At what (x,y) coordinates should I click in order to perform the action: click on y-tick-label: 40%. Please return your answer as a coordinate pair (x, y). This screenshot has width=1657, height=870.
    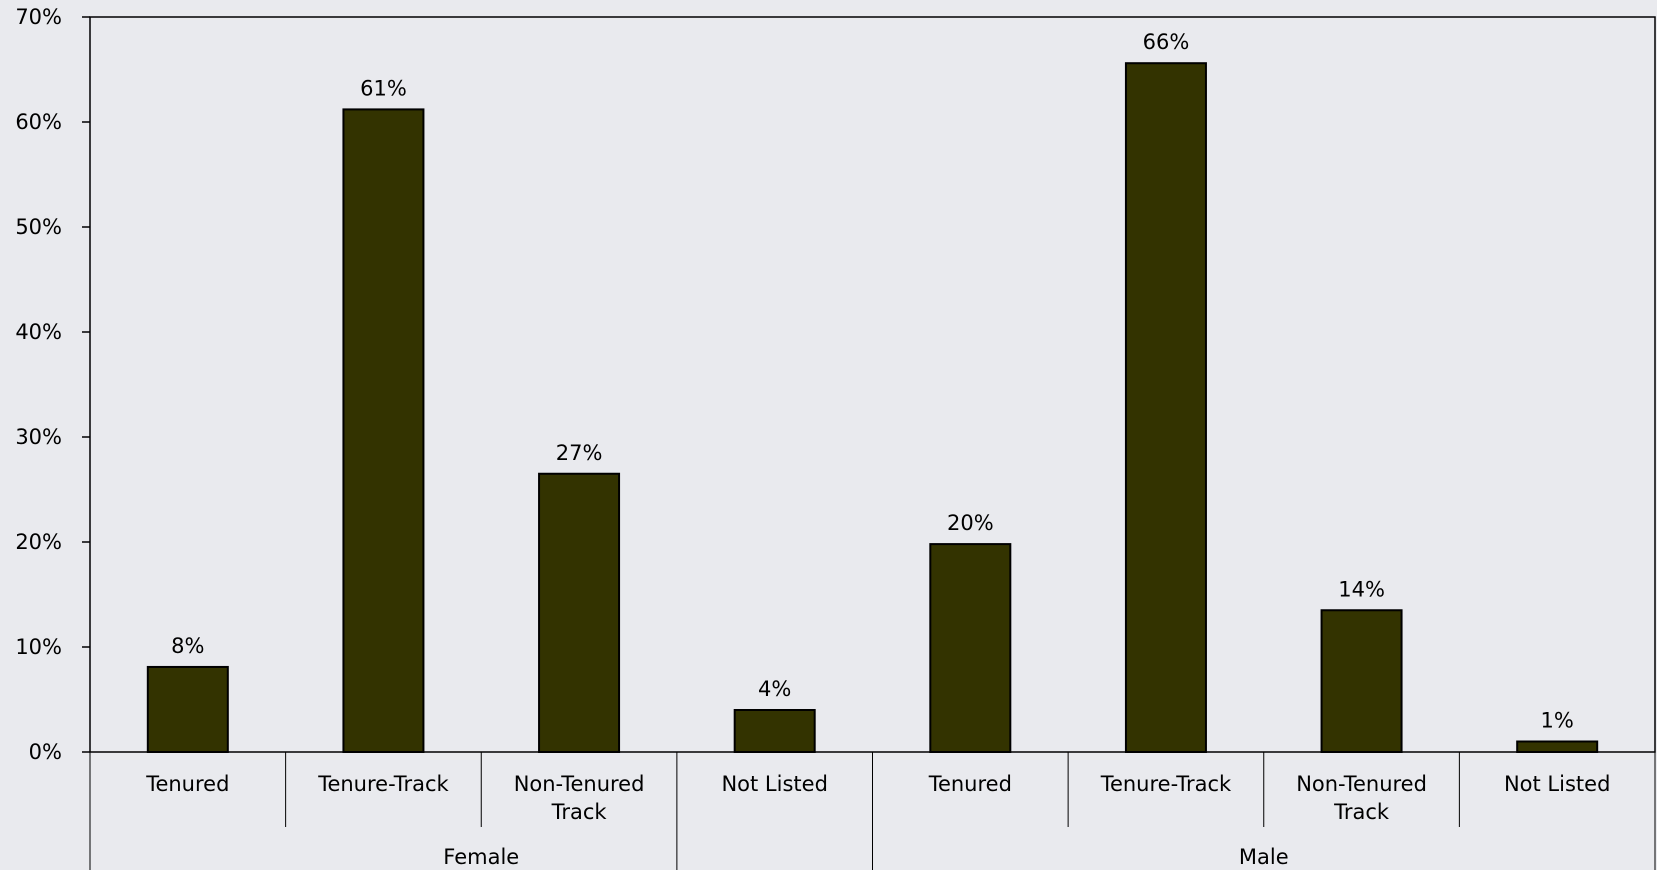
    Looking at the image, I should click on (38, 332).